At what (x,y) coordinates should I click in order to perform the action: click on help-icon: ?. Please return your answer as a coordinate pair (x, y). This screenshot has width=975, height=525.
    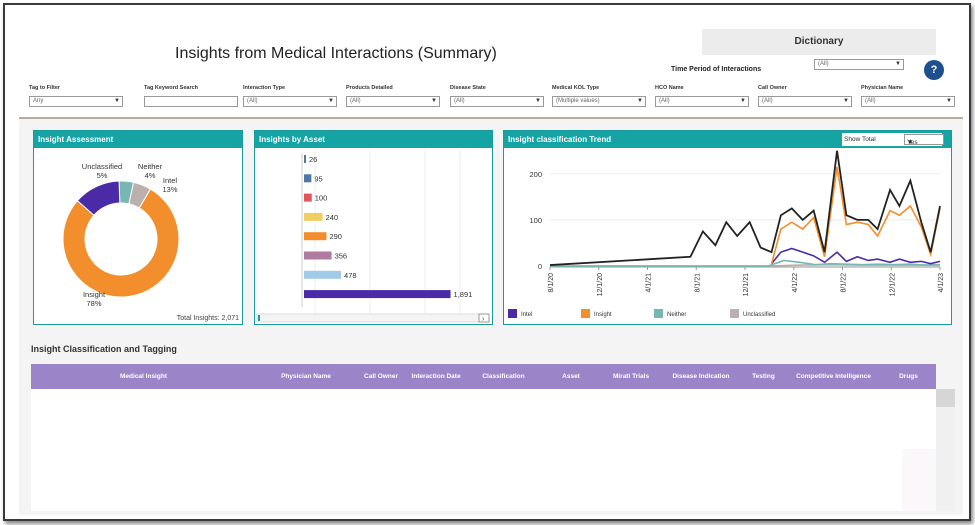
    Looking at the image, I should click on (934, 70).